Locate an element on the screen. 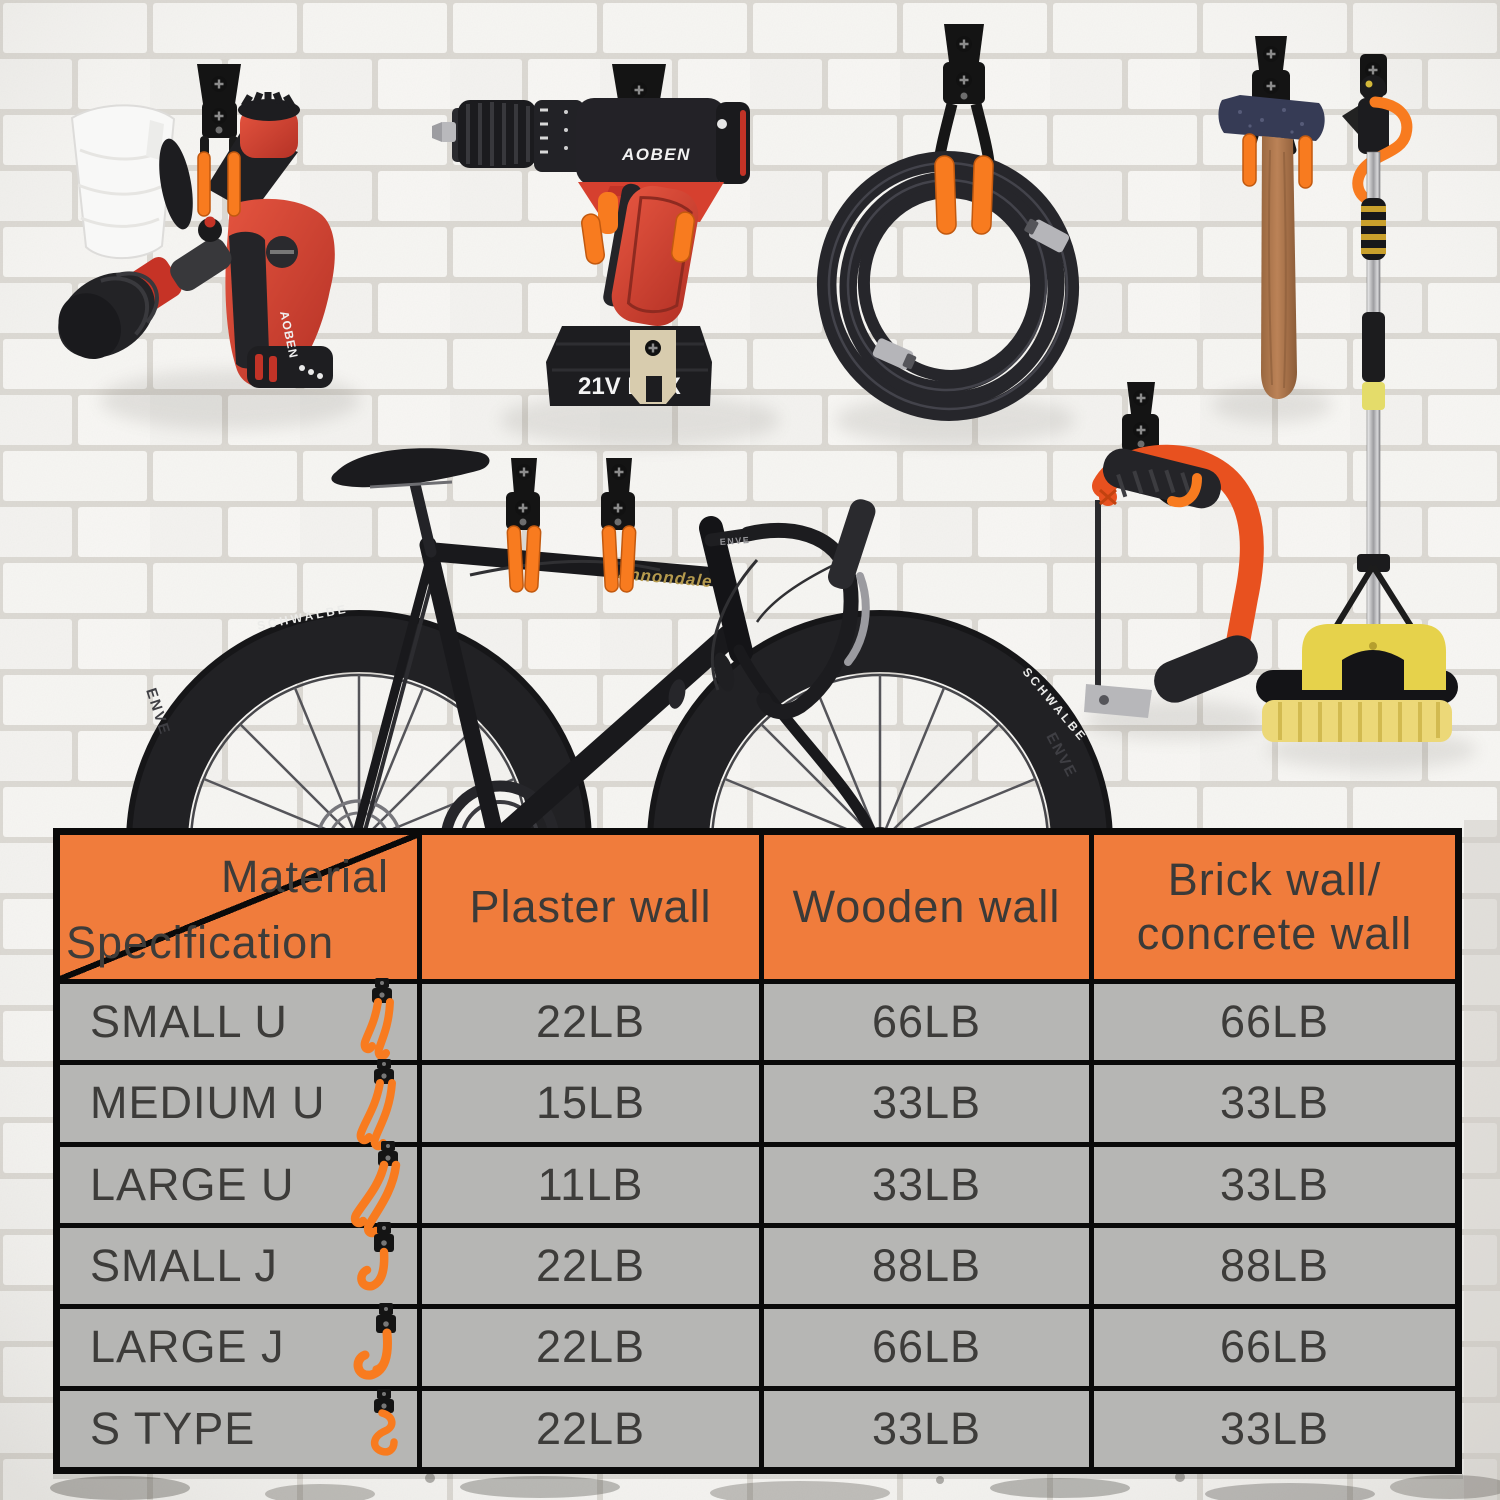 Image resolution: width=1500 pixels, height=1500 pixels. hacksaw is located at coordinates (1174, 550).